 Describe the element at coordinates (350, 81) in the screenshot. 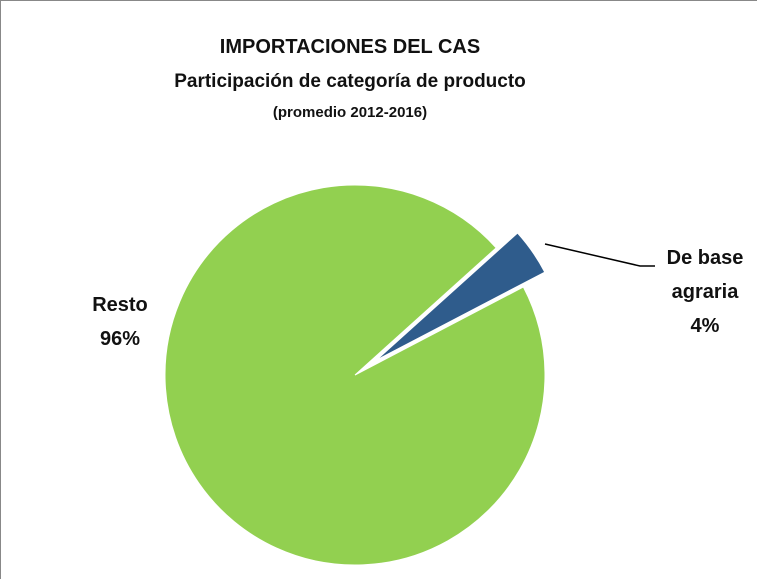

I see `chart-subtitle: Participación de categoría de producto` at that location.